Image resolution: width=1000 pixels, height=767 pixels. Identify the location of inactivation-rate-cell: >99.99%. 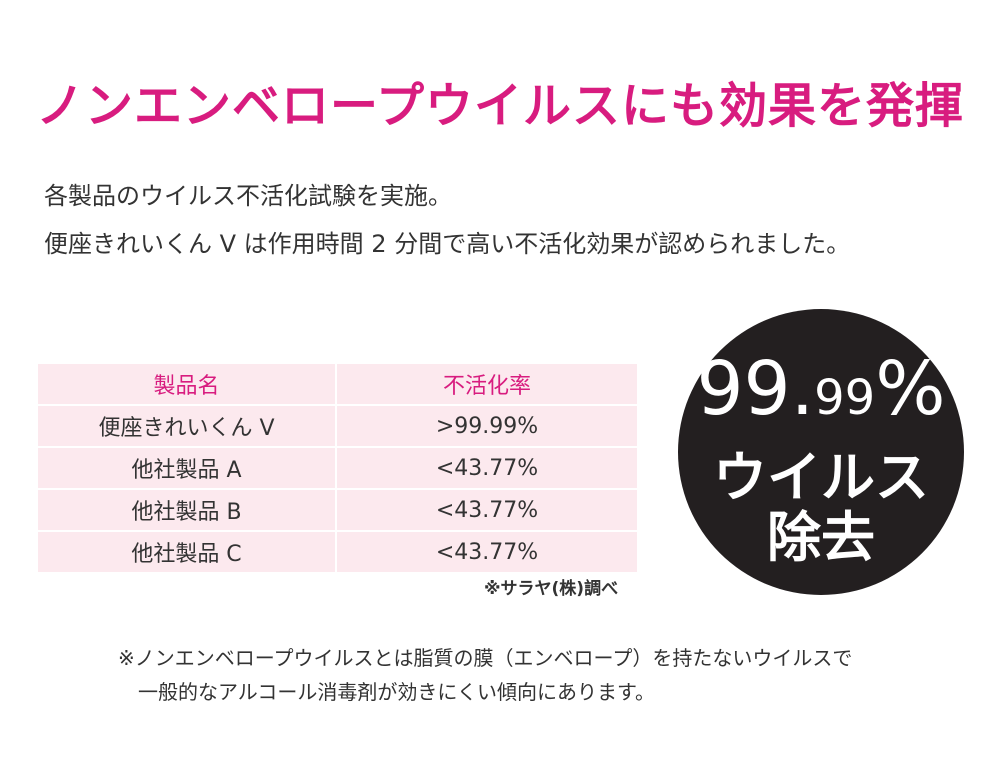
(487, 426).